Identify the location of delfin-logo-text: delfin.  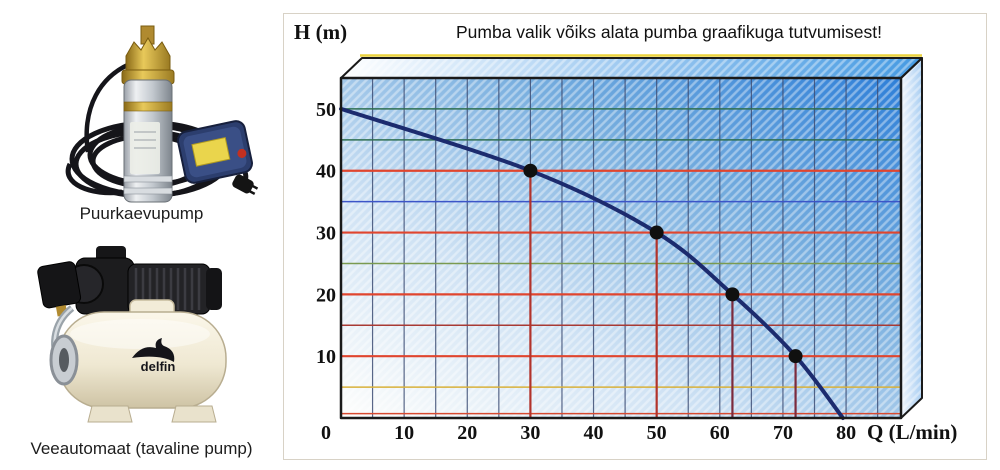
(158, 366).